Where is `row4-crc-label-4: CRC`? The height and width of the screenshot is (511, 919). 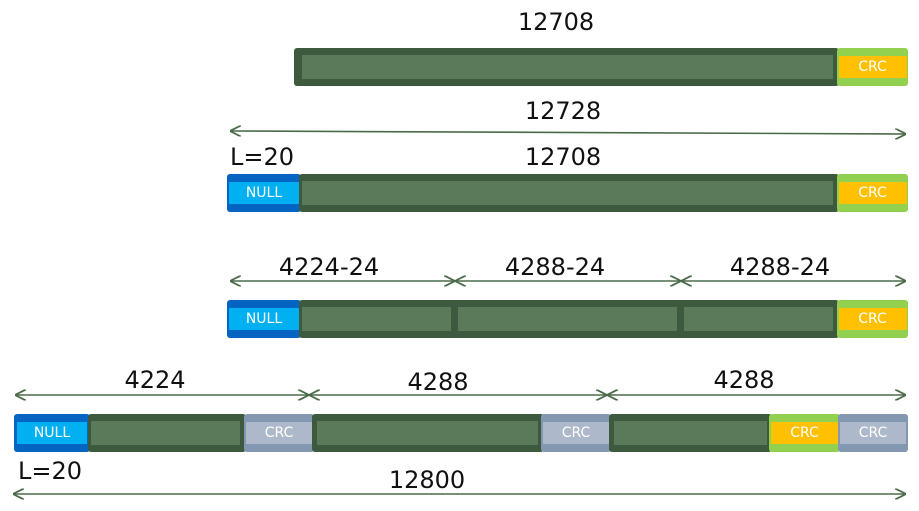
row4-crc-label-4: CRC is located at coordinates (873, 433).